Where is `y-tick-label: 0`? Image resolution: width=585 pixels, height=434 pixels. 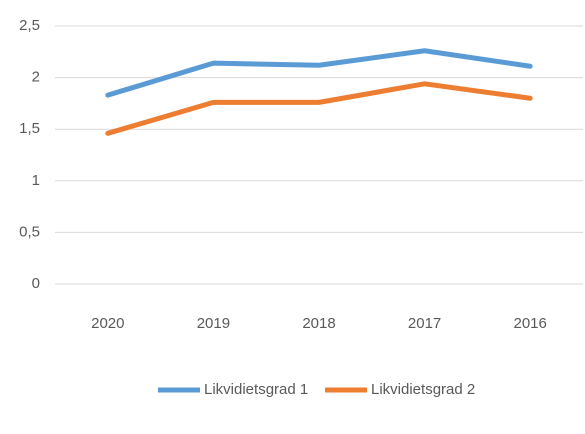 y-tick-label: 0 is located at coordinates (36, 283).